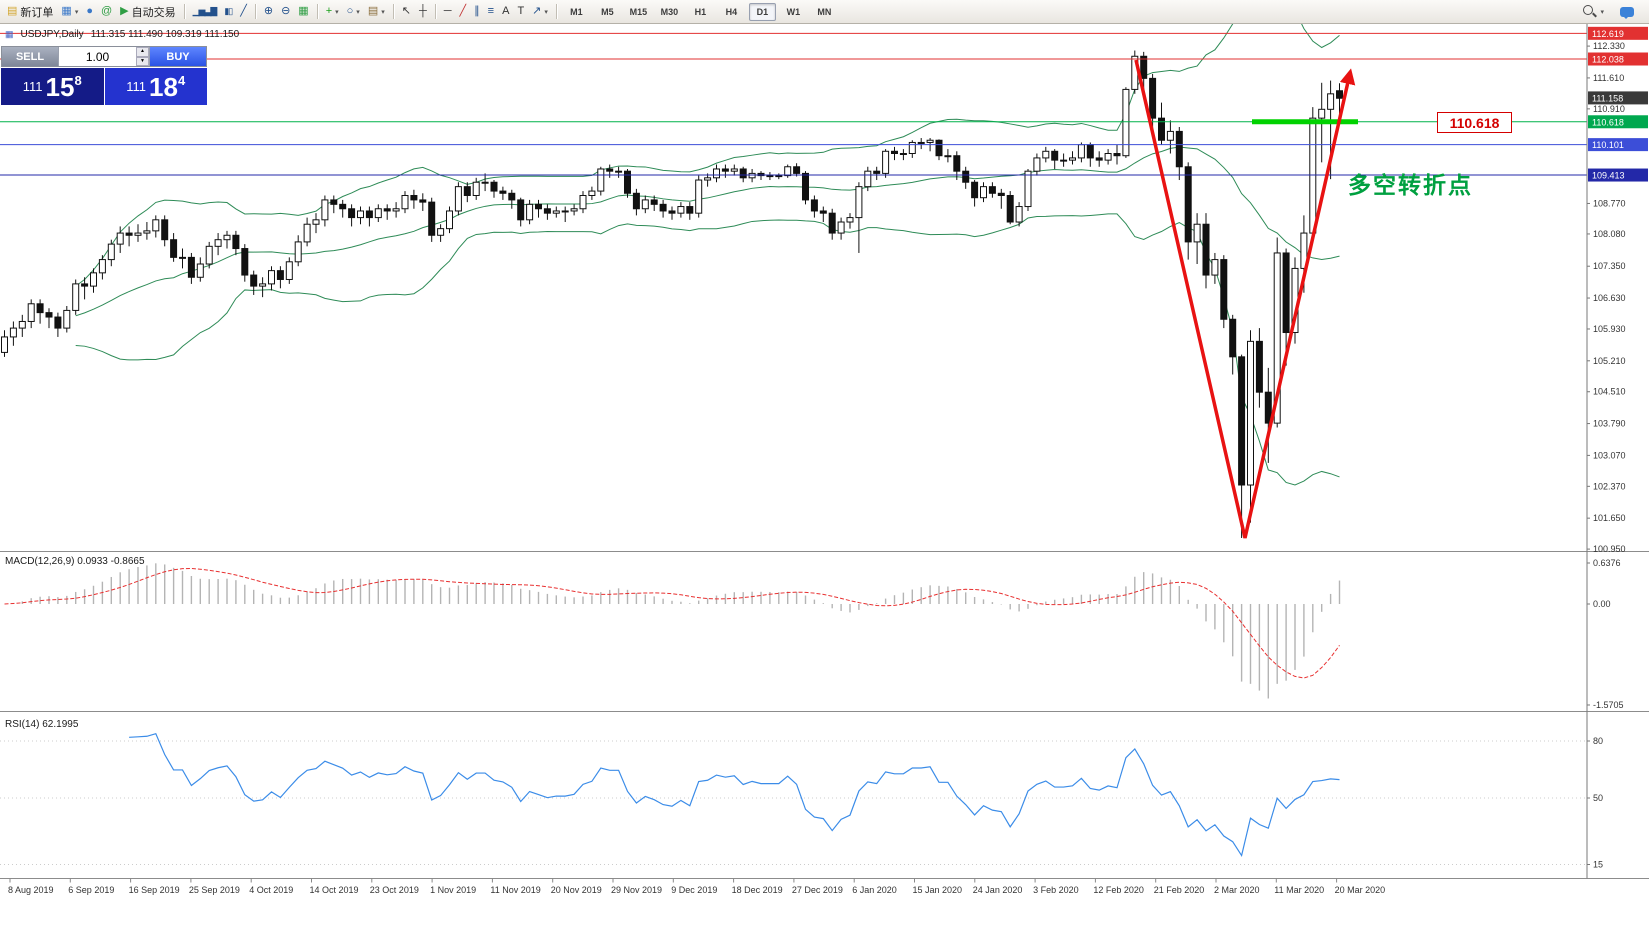 The width and height of the screenshot is (1649, 947). Describe the element at coordinates (817, 890) in the screenshot. I see `date-tick: 27 Dec 2019` at that location.